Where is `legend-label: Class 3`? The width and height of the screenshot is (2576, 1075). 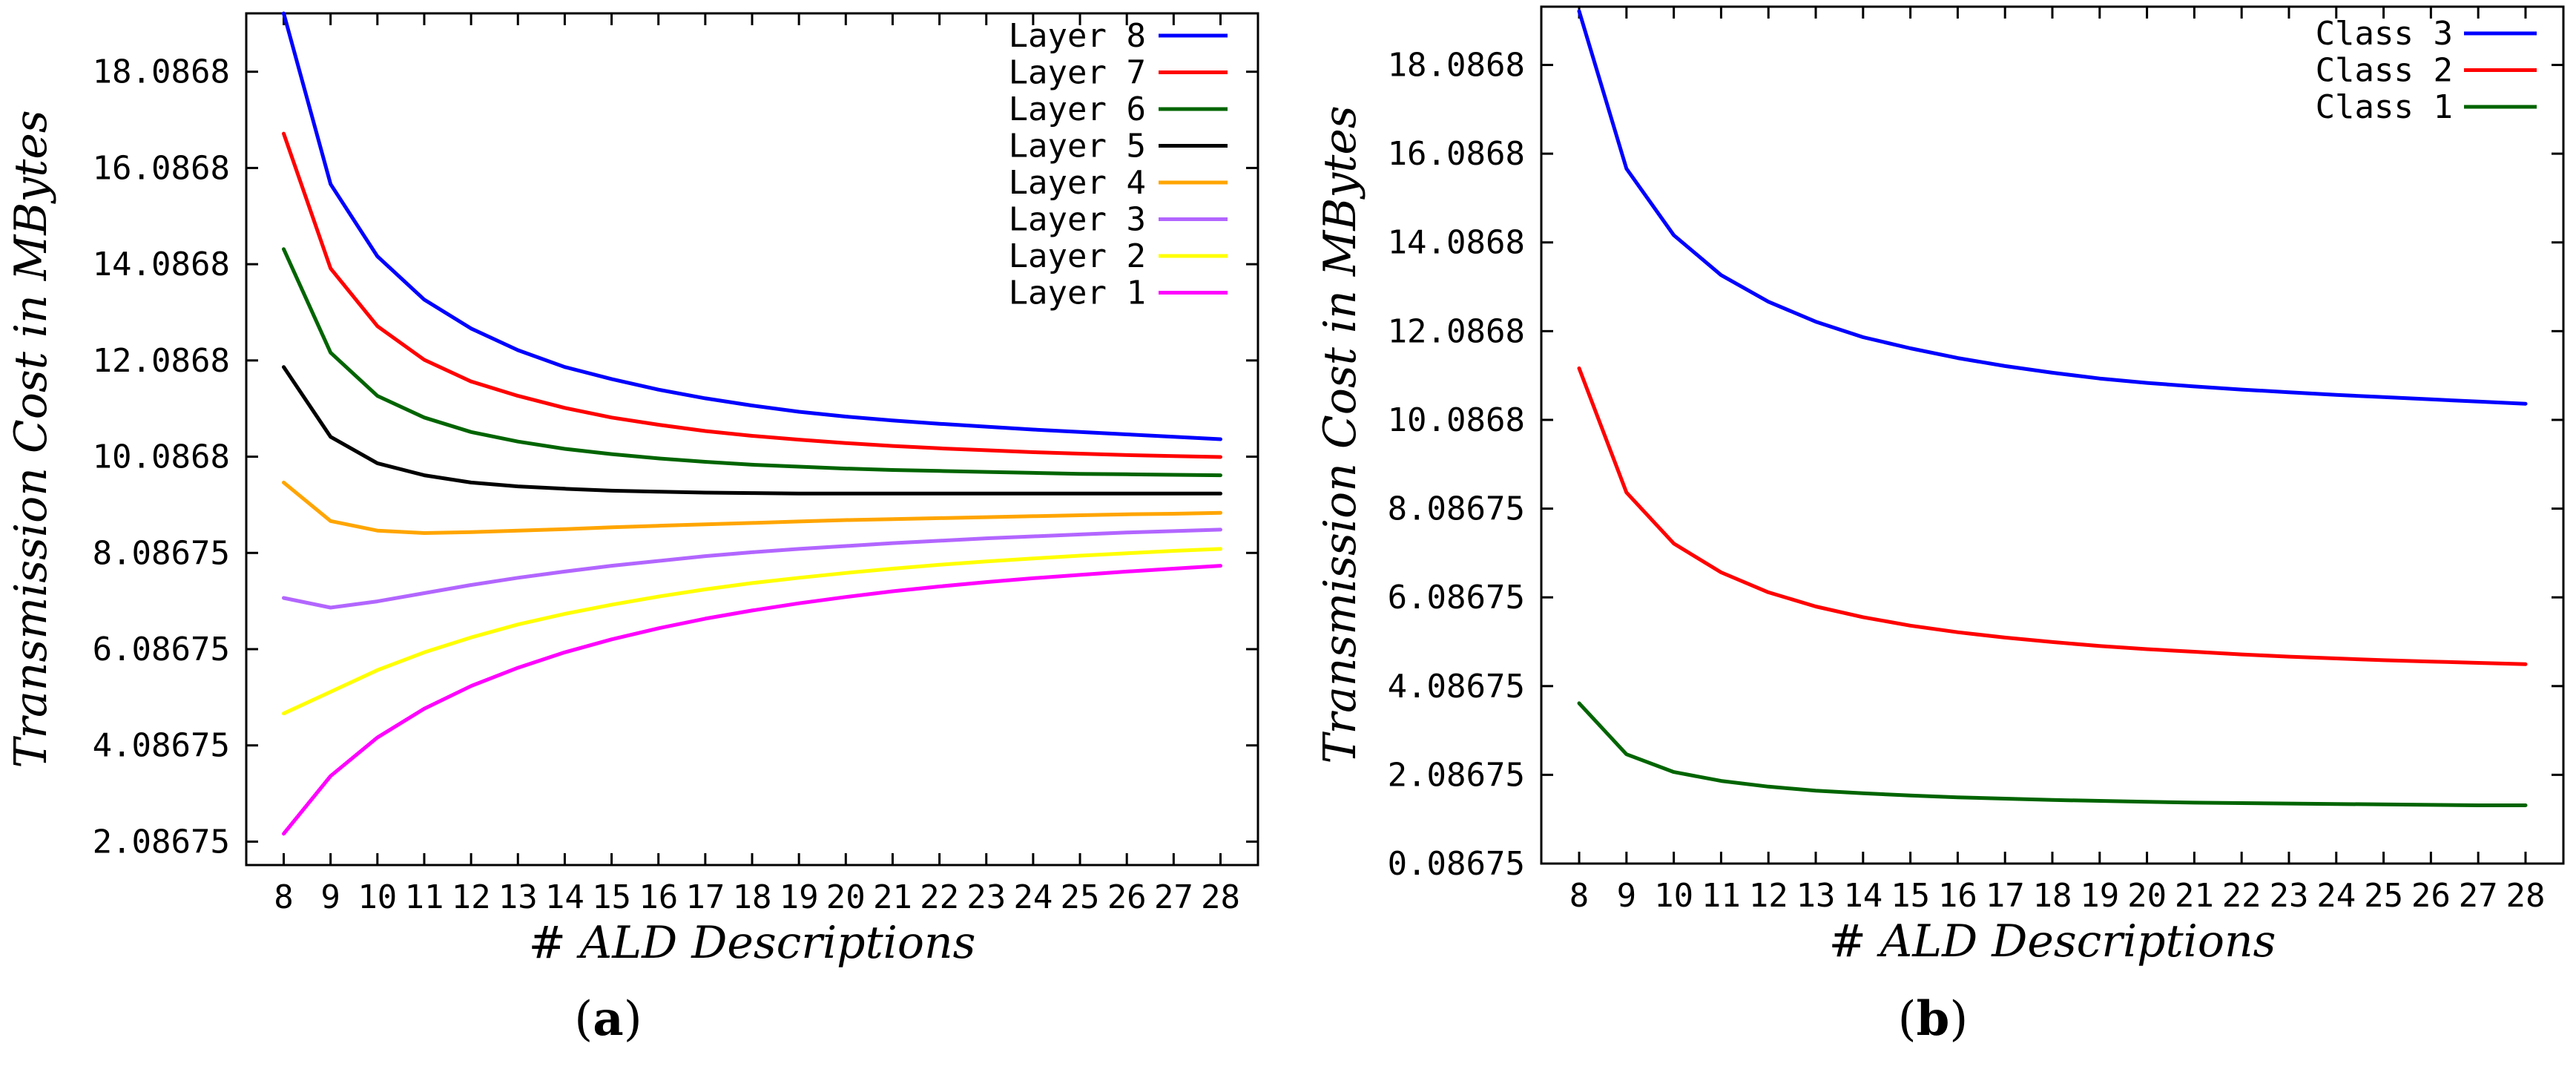
legend-label: Class 3 is located at coordinates (2385, 34).